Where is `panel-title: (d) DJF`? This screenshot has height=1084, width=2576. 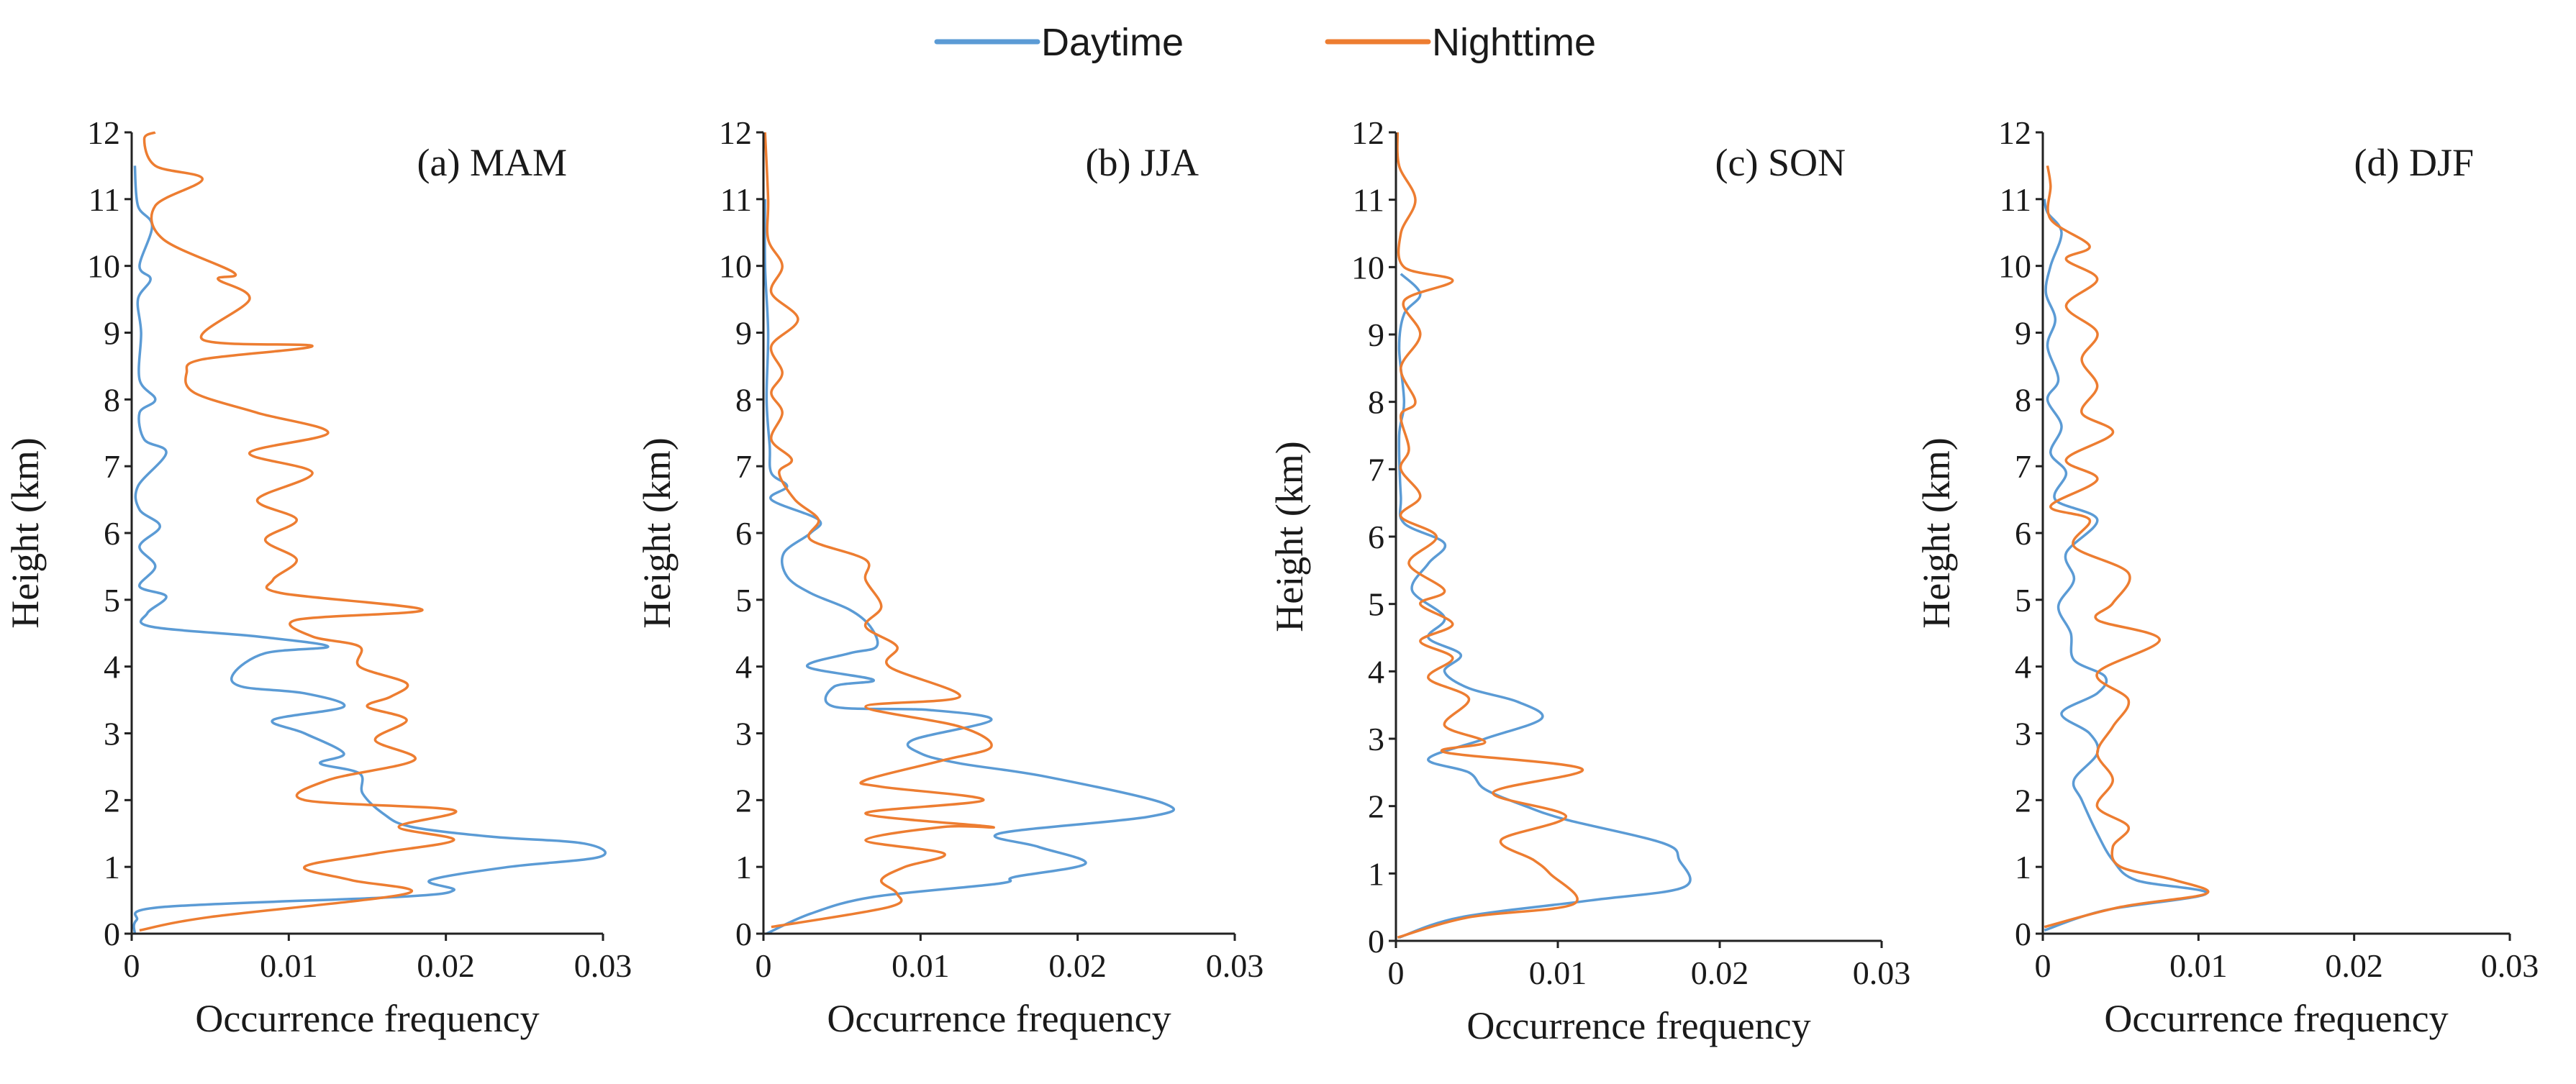 panel-title: (d) DJF is located at coordinates (2414, 163).